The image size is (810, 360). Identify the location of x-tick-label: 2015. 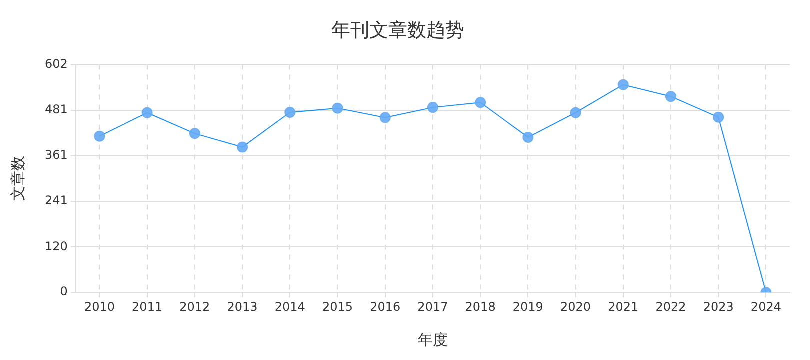
(338, 307).